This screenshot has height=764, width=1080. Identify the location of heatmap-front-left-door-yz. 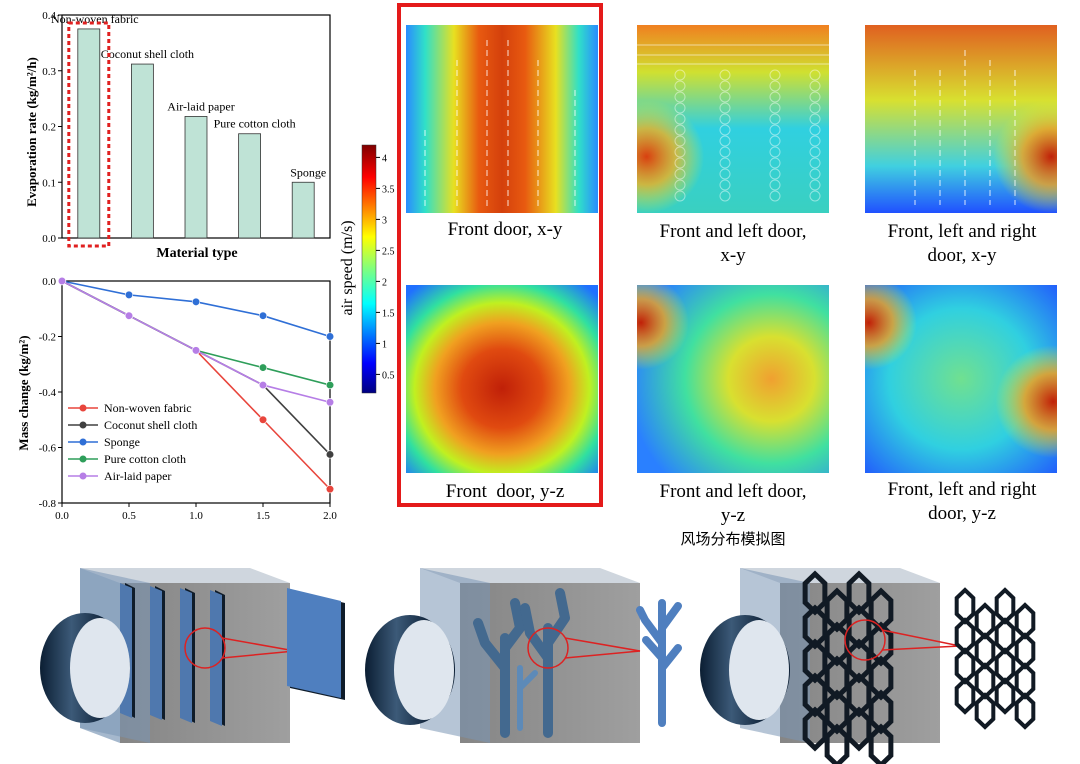
(733, 379).